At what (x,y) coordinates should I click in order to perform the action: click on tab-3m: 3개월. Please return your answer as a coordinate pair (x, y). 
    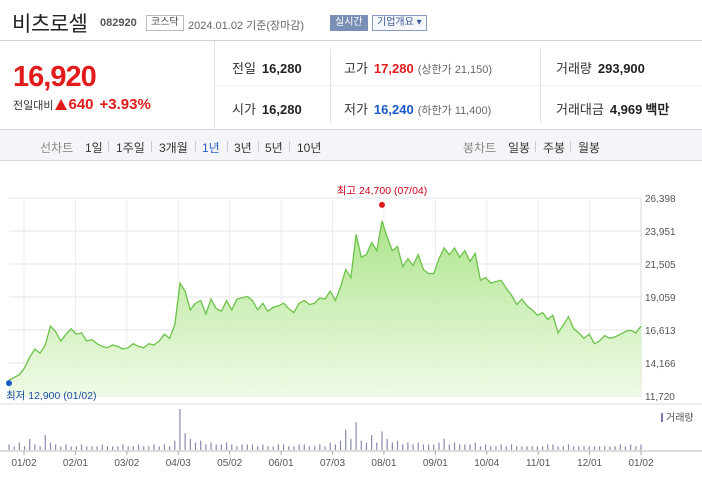
    Looking at the image, I should click on (173, 148).